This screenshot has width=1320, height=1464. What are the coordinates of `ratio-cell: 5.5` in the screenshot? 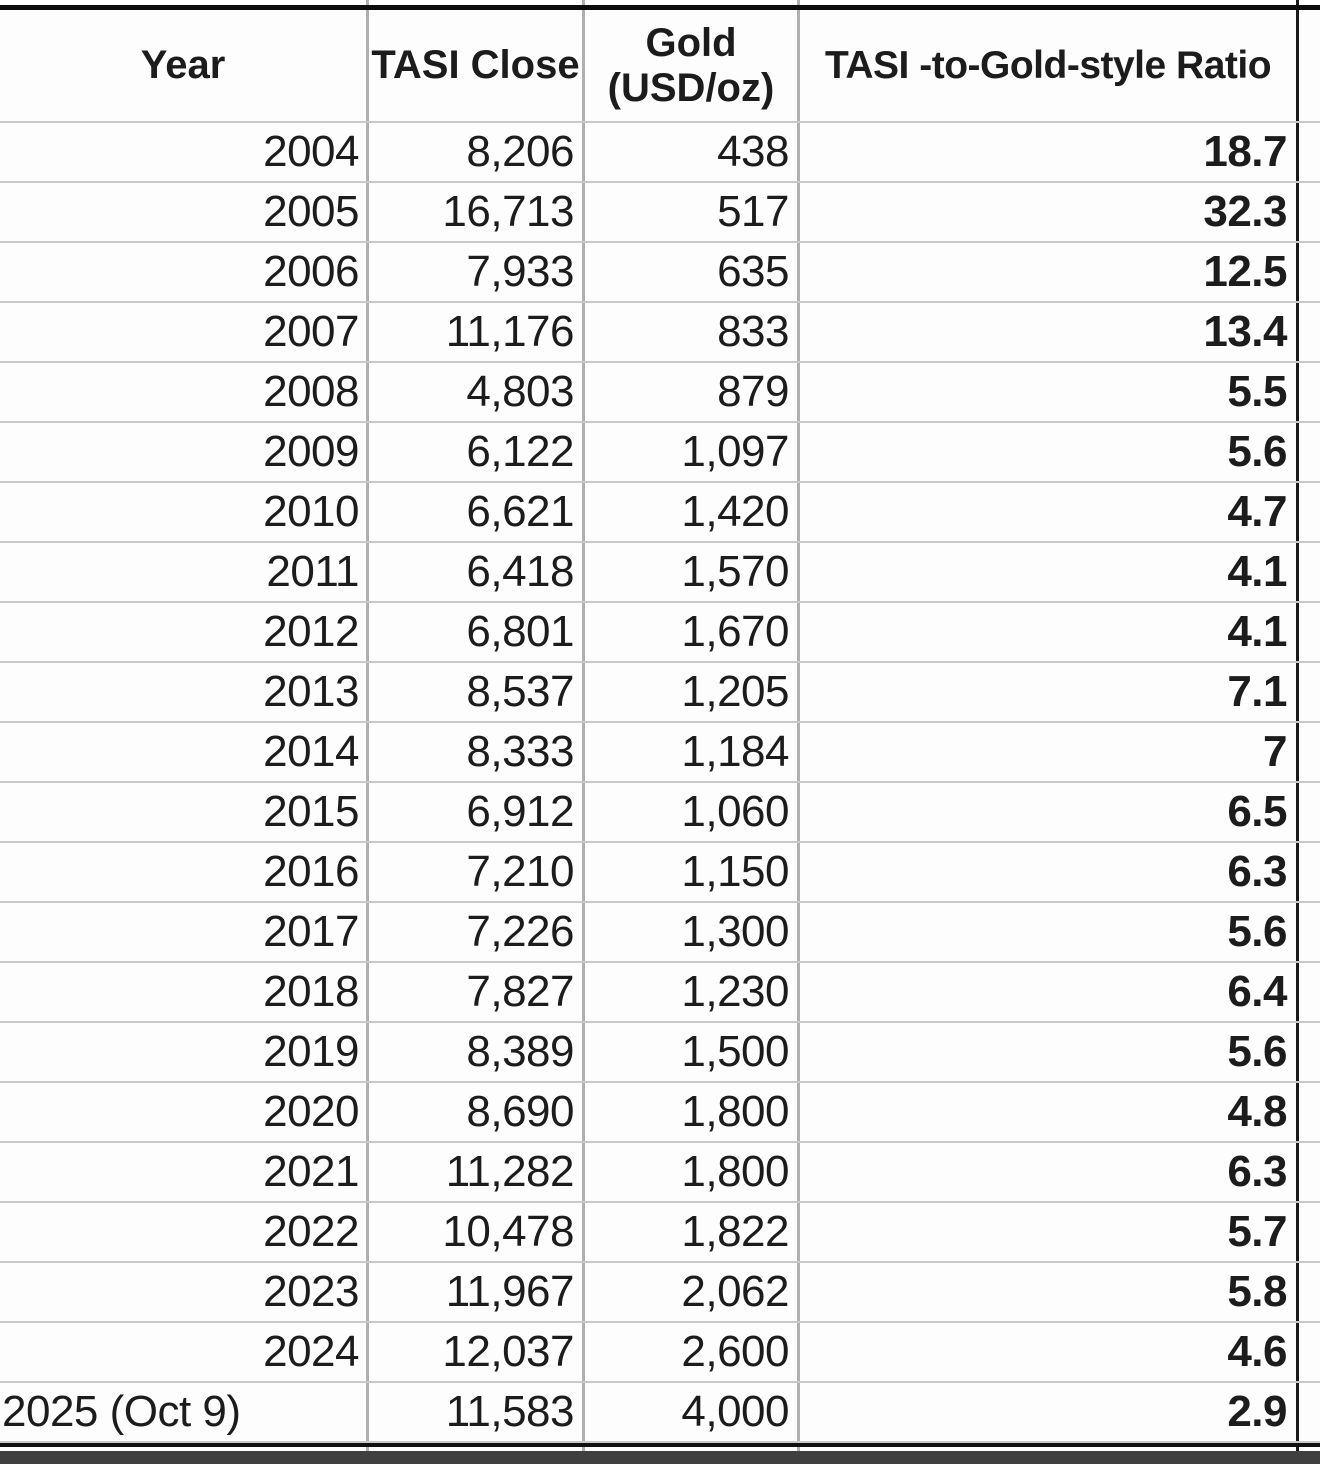 It's located at (1049, 392).